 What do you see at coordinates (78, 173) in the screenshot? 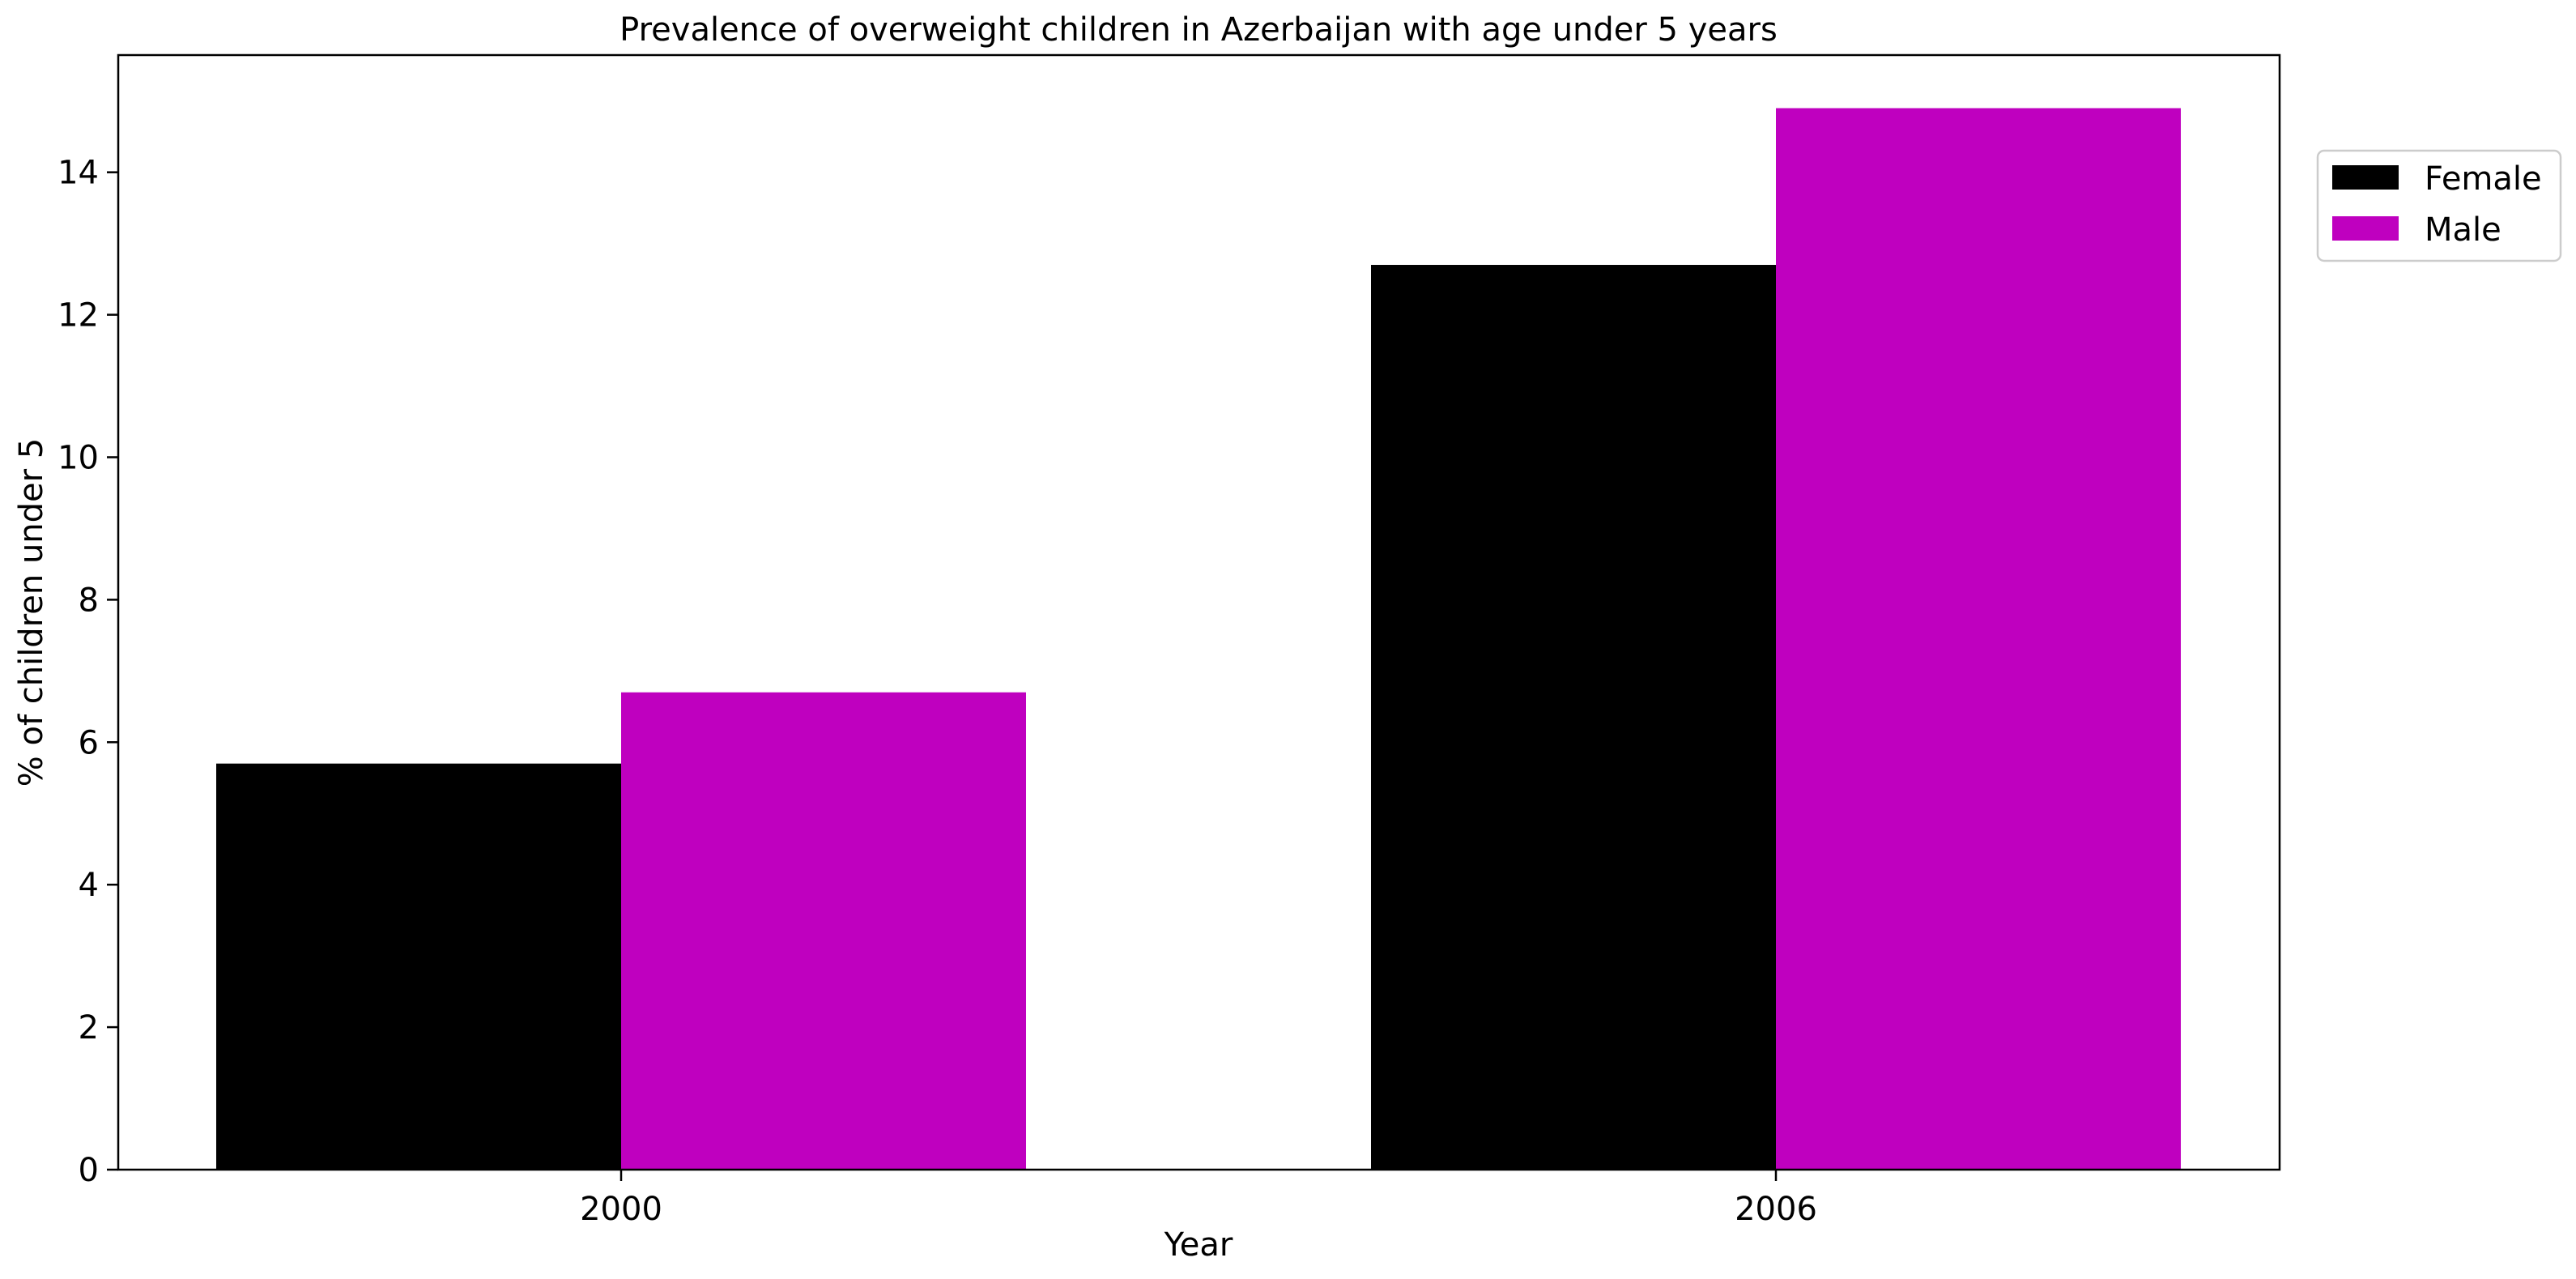
I see `y-tick-label: 14` at bounding box center [78, 173].